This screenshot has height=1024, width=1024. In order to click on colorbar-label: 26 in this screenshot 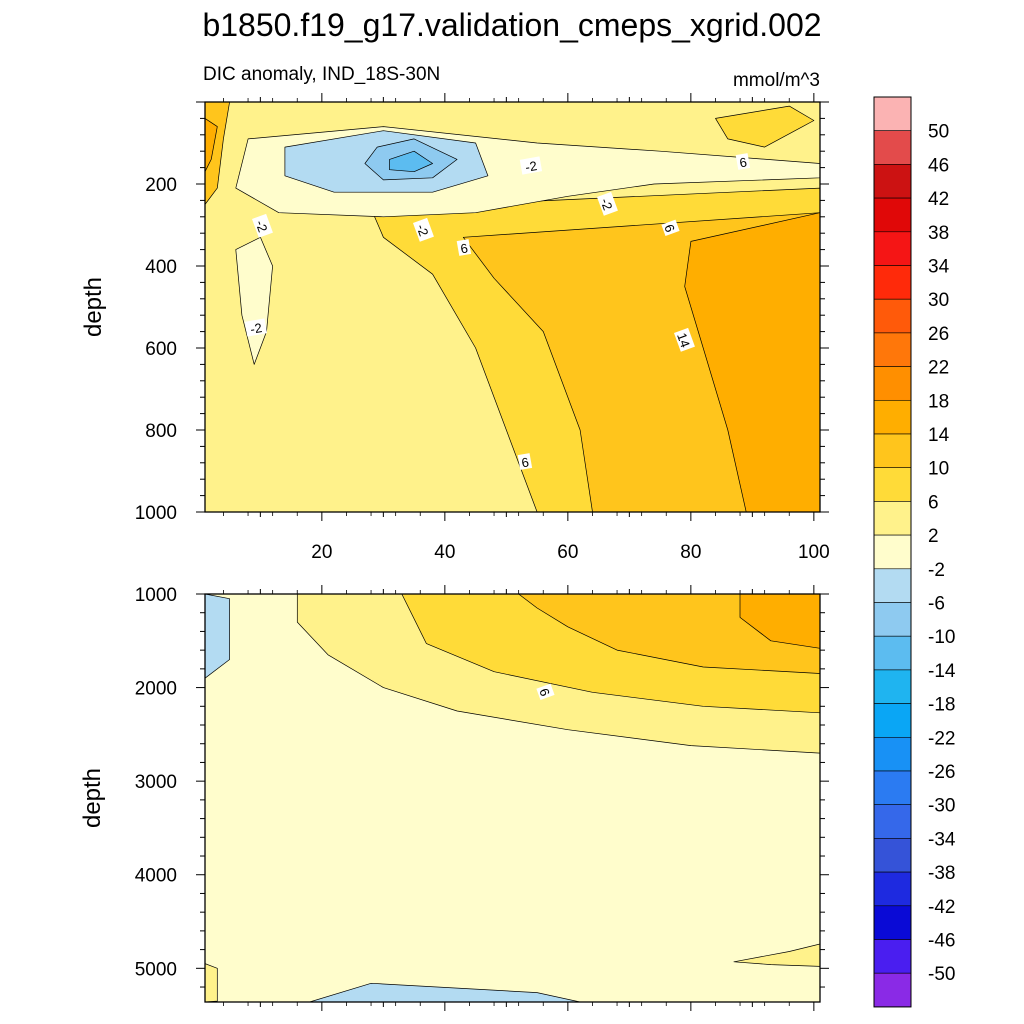, I will do `click(938, 334)`.